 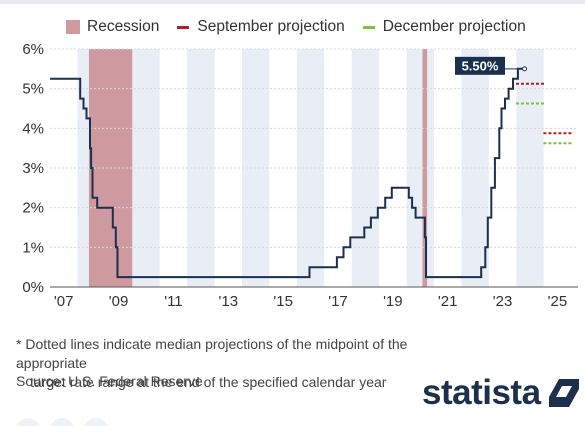 What do you see at coordinates (503, 301) in the screenshot?
I see `x-tick-label: '23` at bounding box center [503, 301].